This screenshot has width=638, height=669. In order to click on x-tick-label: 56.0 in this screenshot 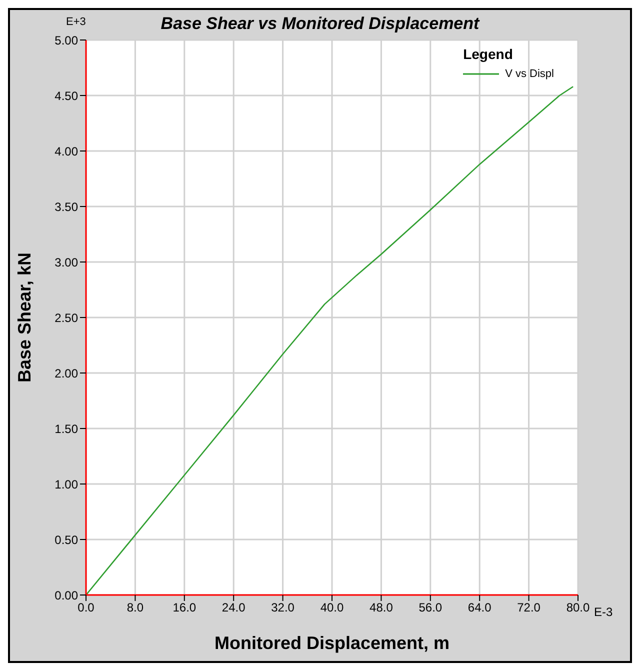, I will do `click(430, 607)`.